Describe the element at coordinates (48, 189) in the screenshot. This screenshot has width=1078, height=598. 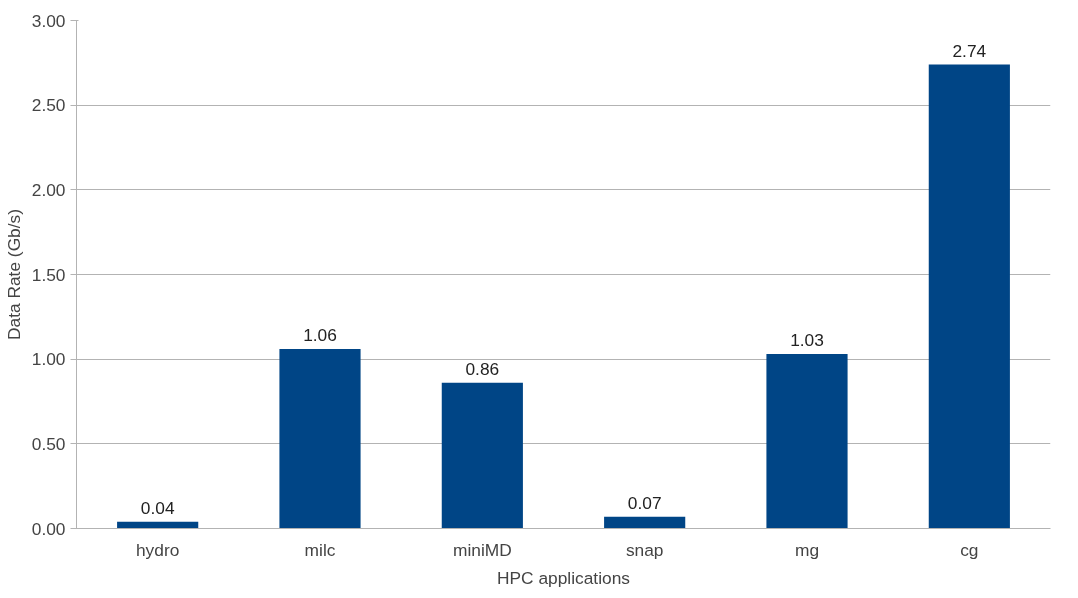
I see `y-tick-label: 2.00` at that location.